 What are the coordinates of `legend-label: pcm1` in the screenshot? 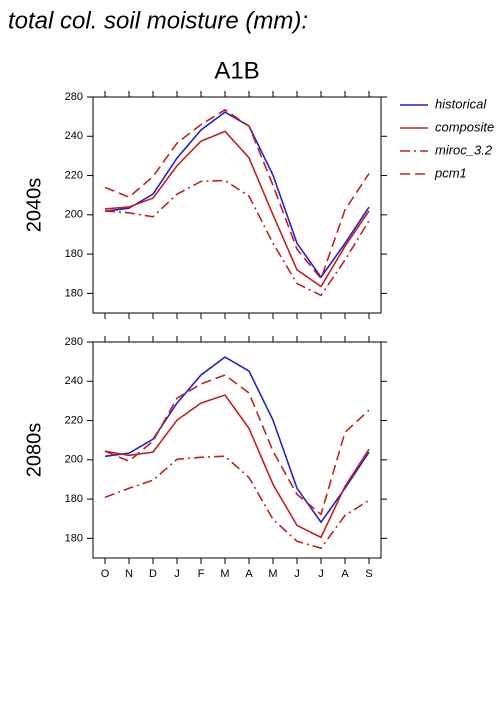 It's located at (450, 172).